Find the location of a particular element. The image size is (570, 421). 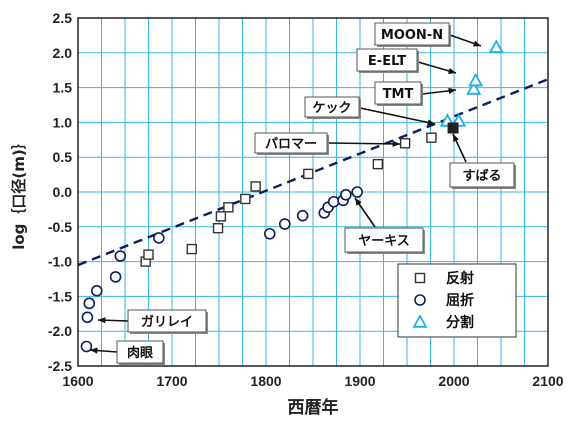

annotation: ヤーキス is located at coordinates (384, 225).